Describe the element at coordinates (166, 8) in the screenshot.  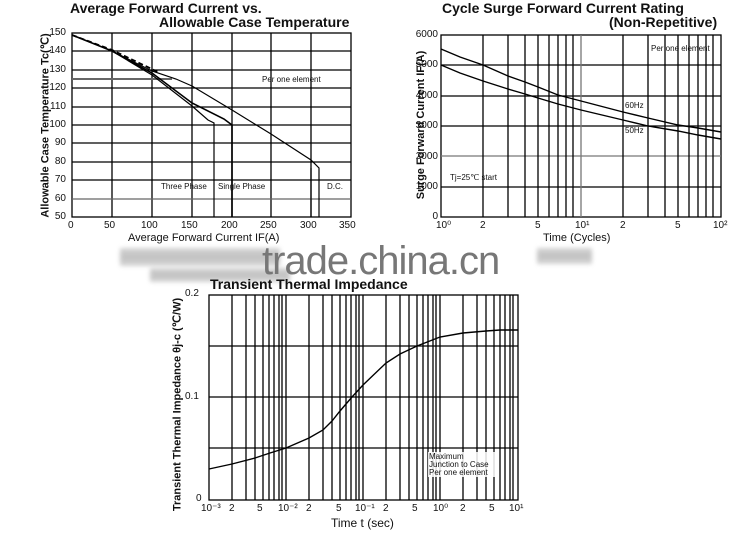
I see `chart1-title-line1: Average Forward Current vs.` at that location.